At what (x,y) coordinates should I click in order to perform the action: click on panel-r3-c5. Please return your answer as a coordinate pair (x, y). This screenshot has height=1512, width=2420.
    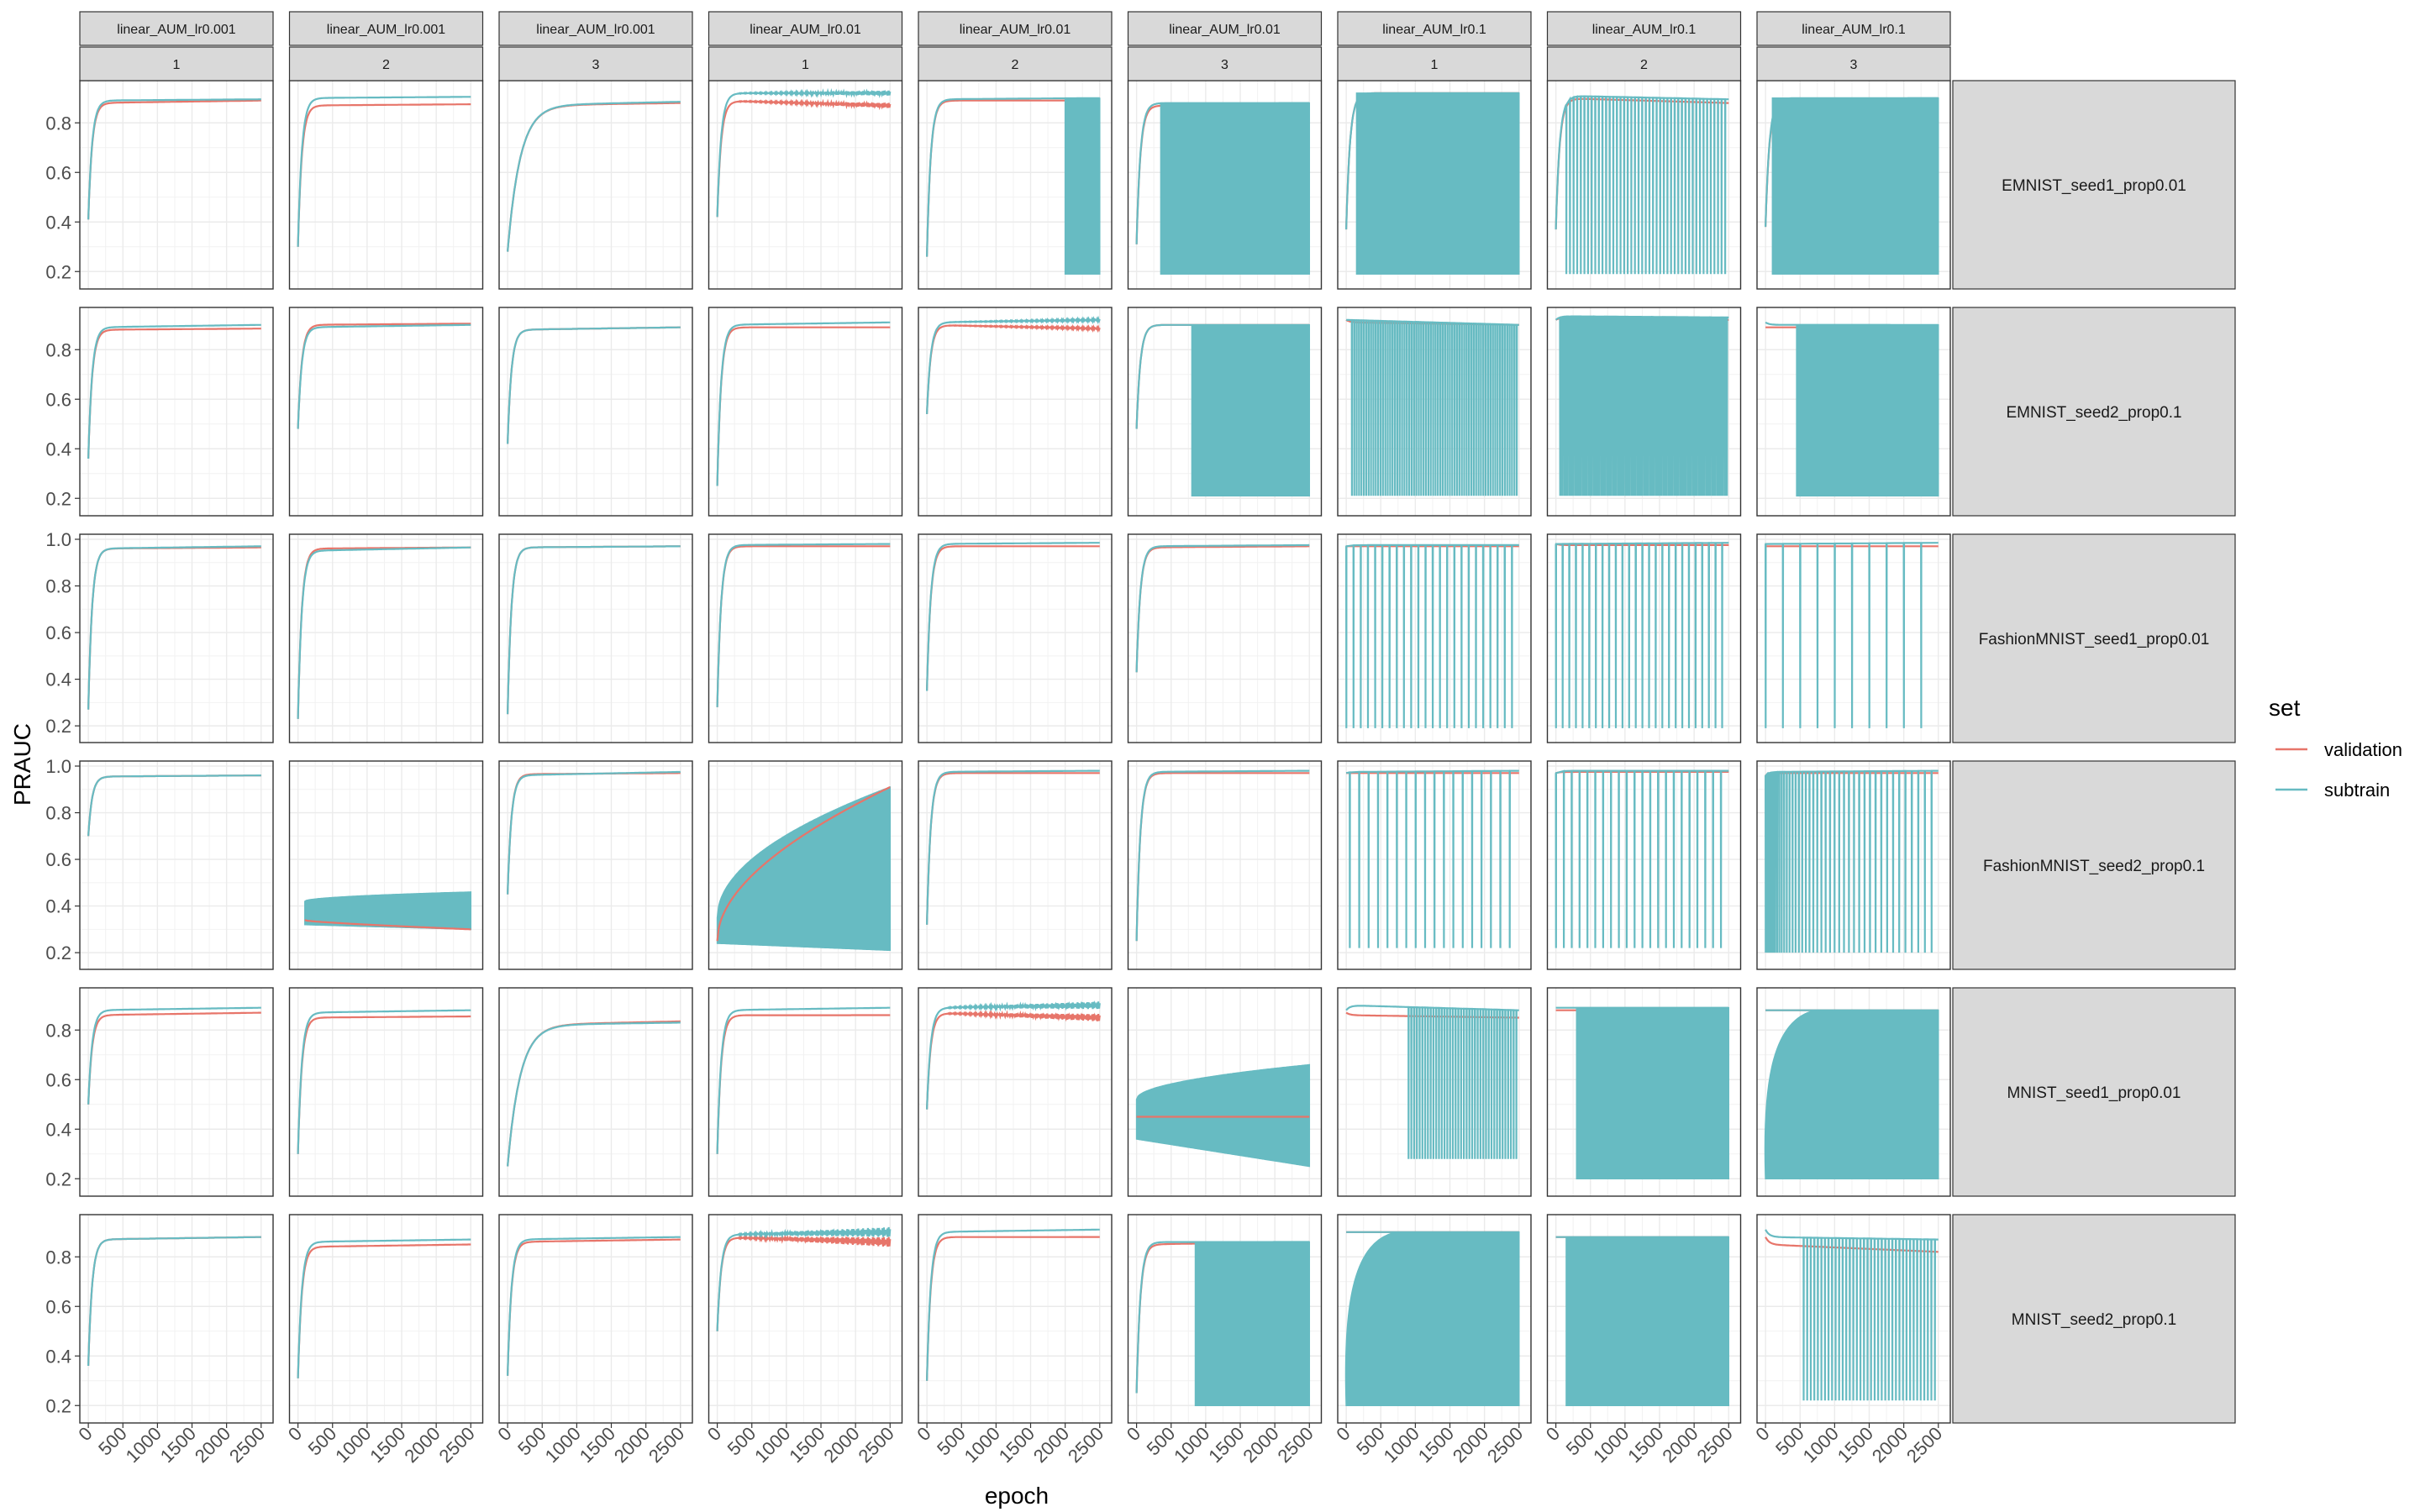
    Looking at the image, I should click on (1225, 865).